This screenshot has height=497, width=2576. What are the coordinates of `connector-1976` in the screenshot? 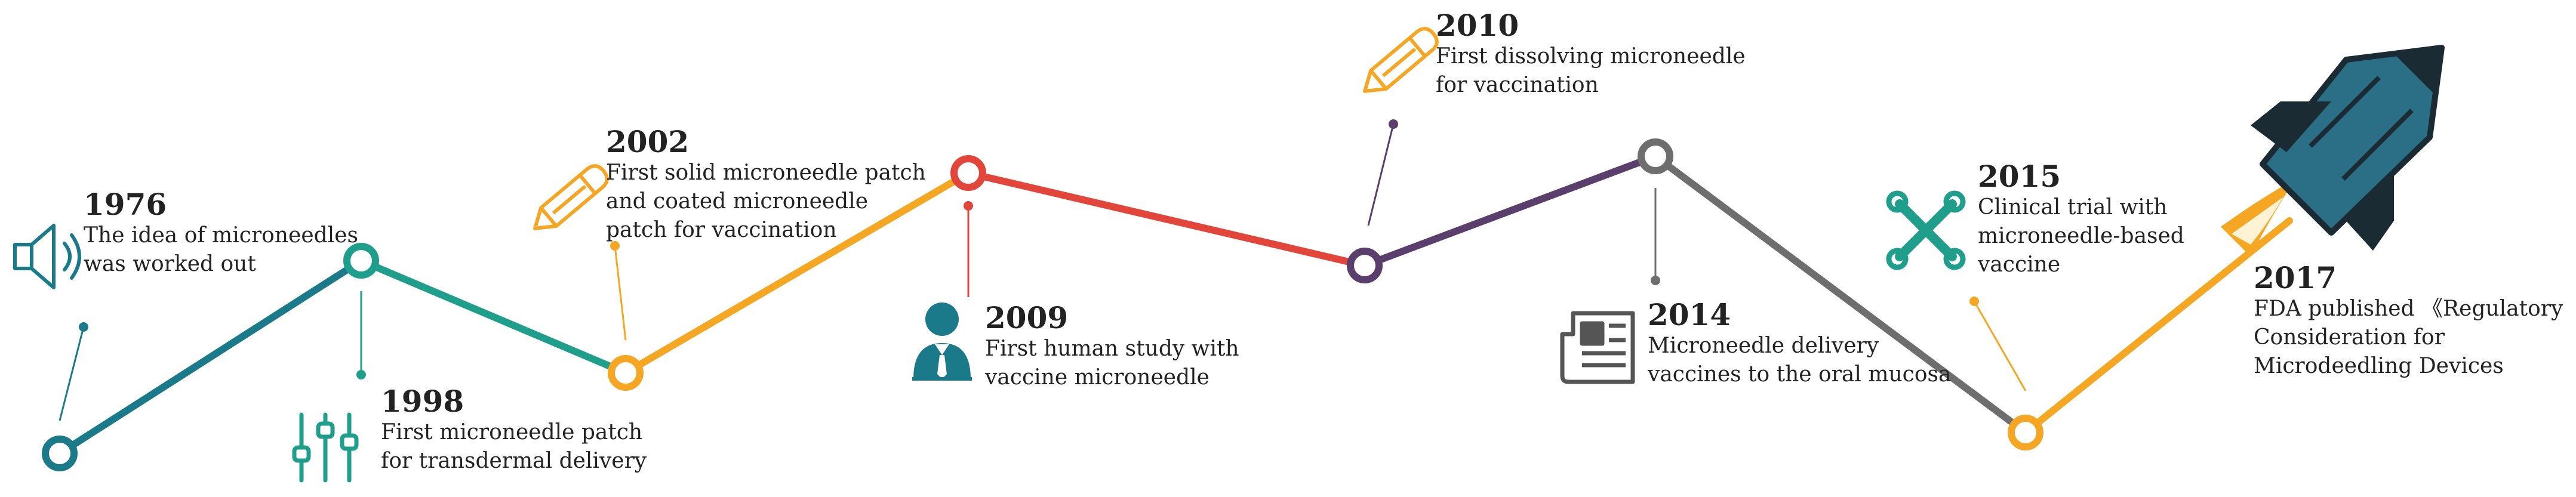 It's located at (73, 371).